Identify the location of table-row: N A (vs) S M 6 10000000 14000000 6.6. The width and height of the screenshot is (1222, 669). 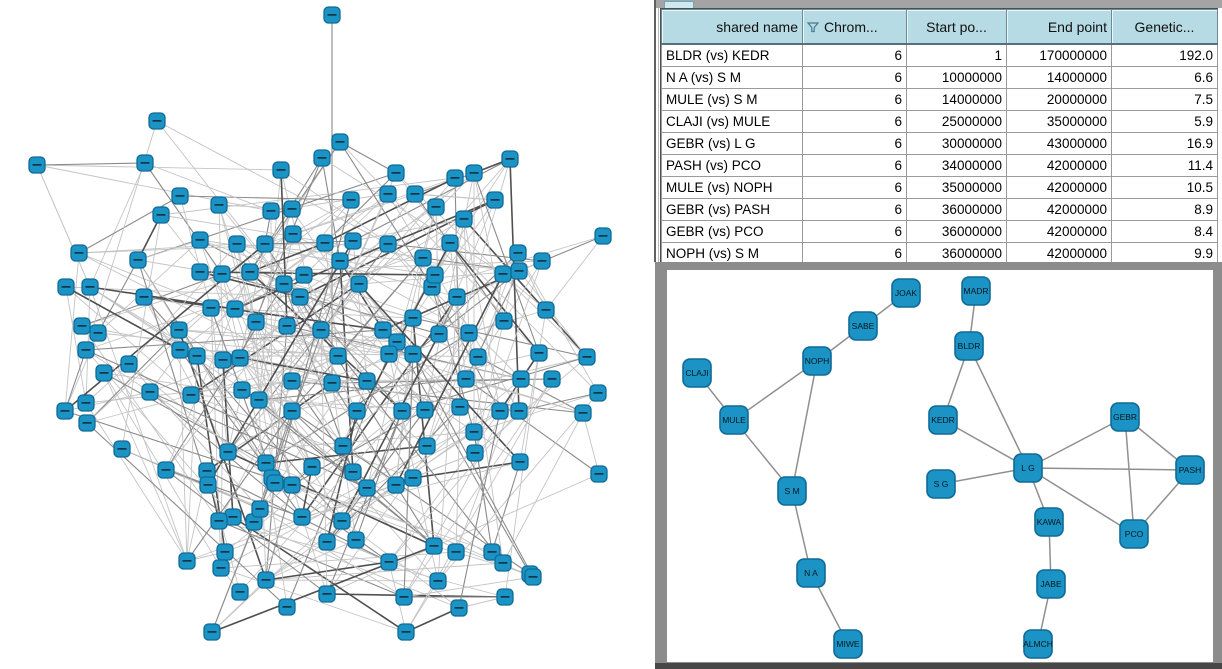
(939, 77).